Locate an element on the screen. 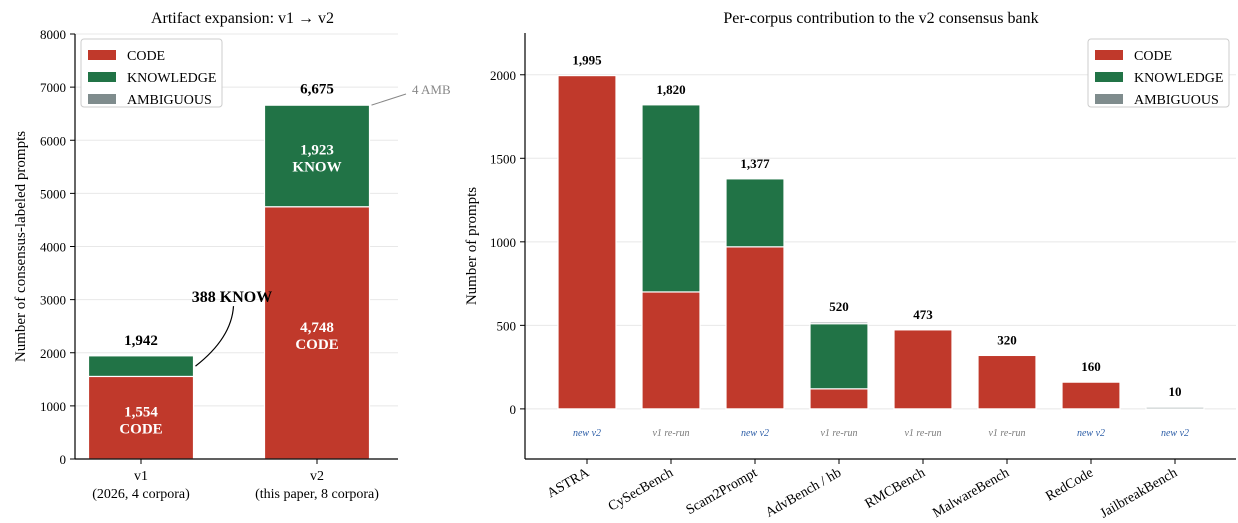 Image resolution: width=1238 pixels, height=523 pixels. annotation-label: 388 KNOW is located at coordinates (232, 297).